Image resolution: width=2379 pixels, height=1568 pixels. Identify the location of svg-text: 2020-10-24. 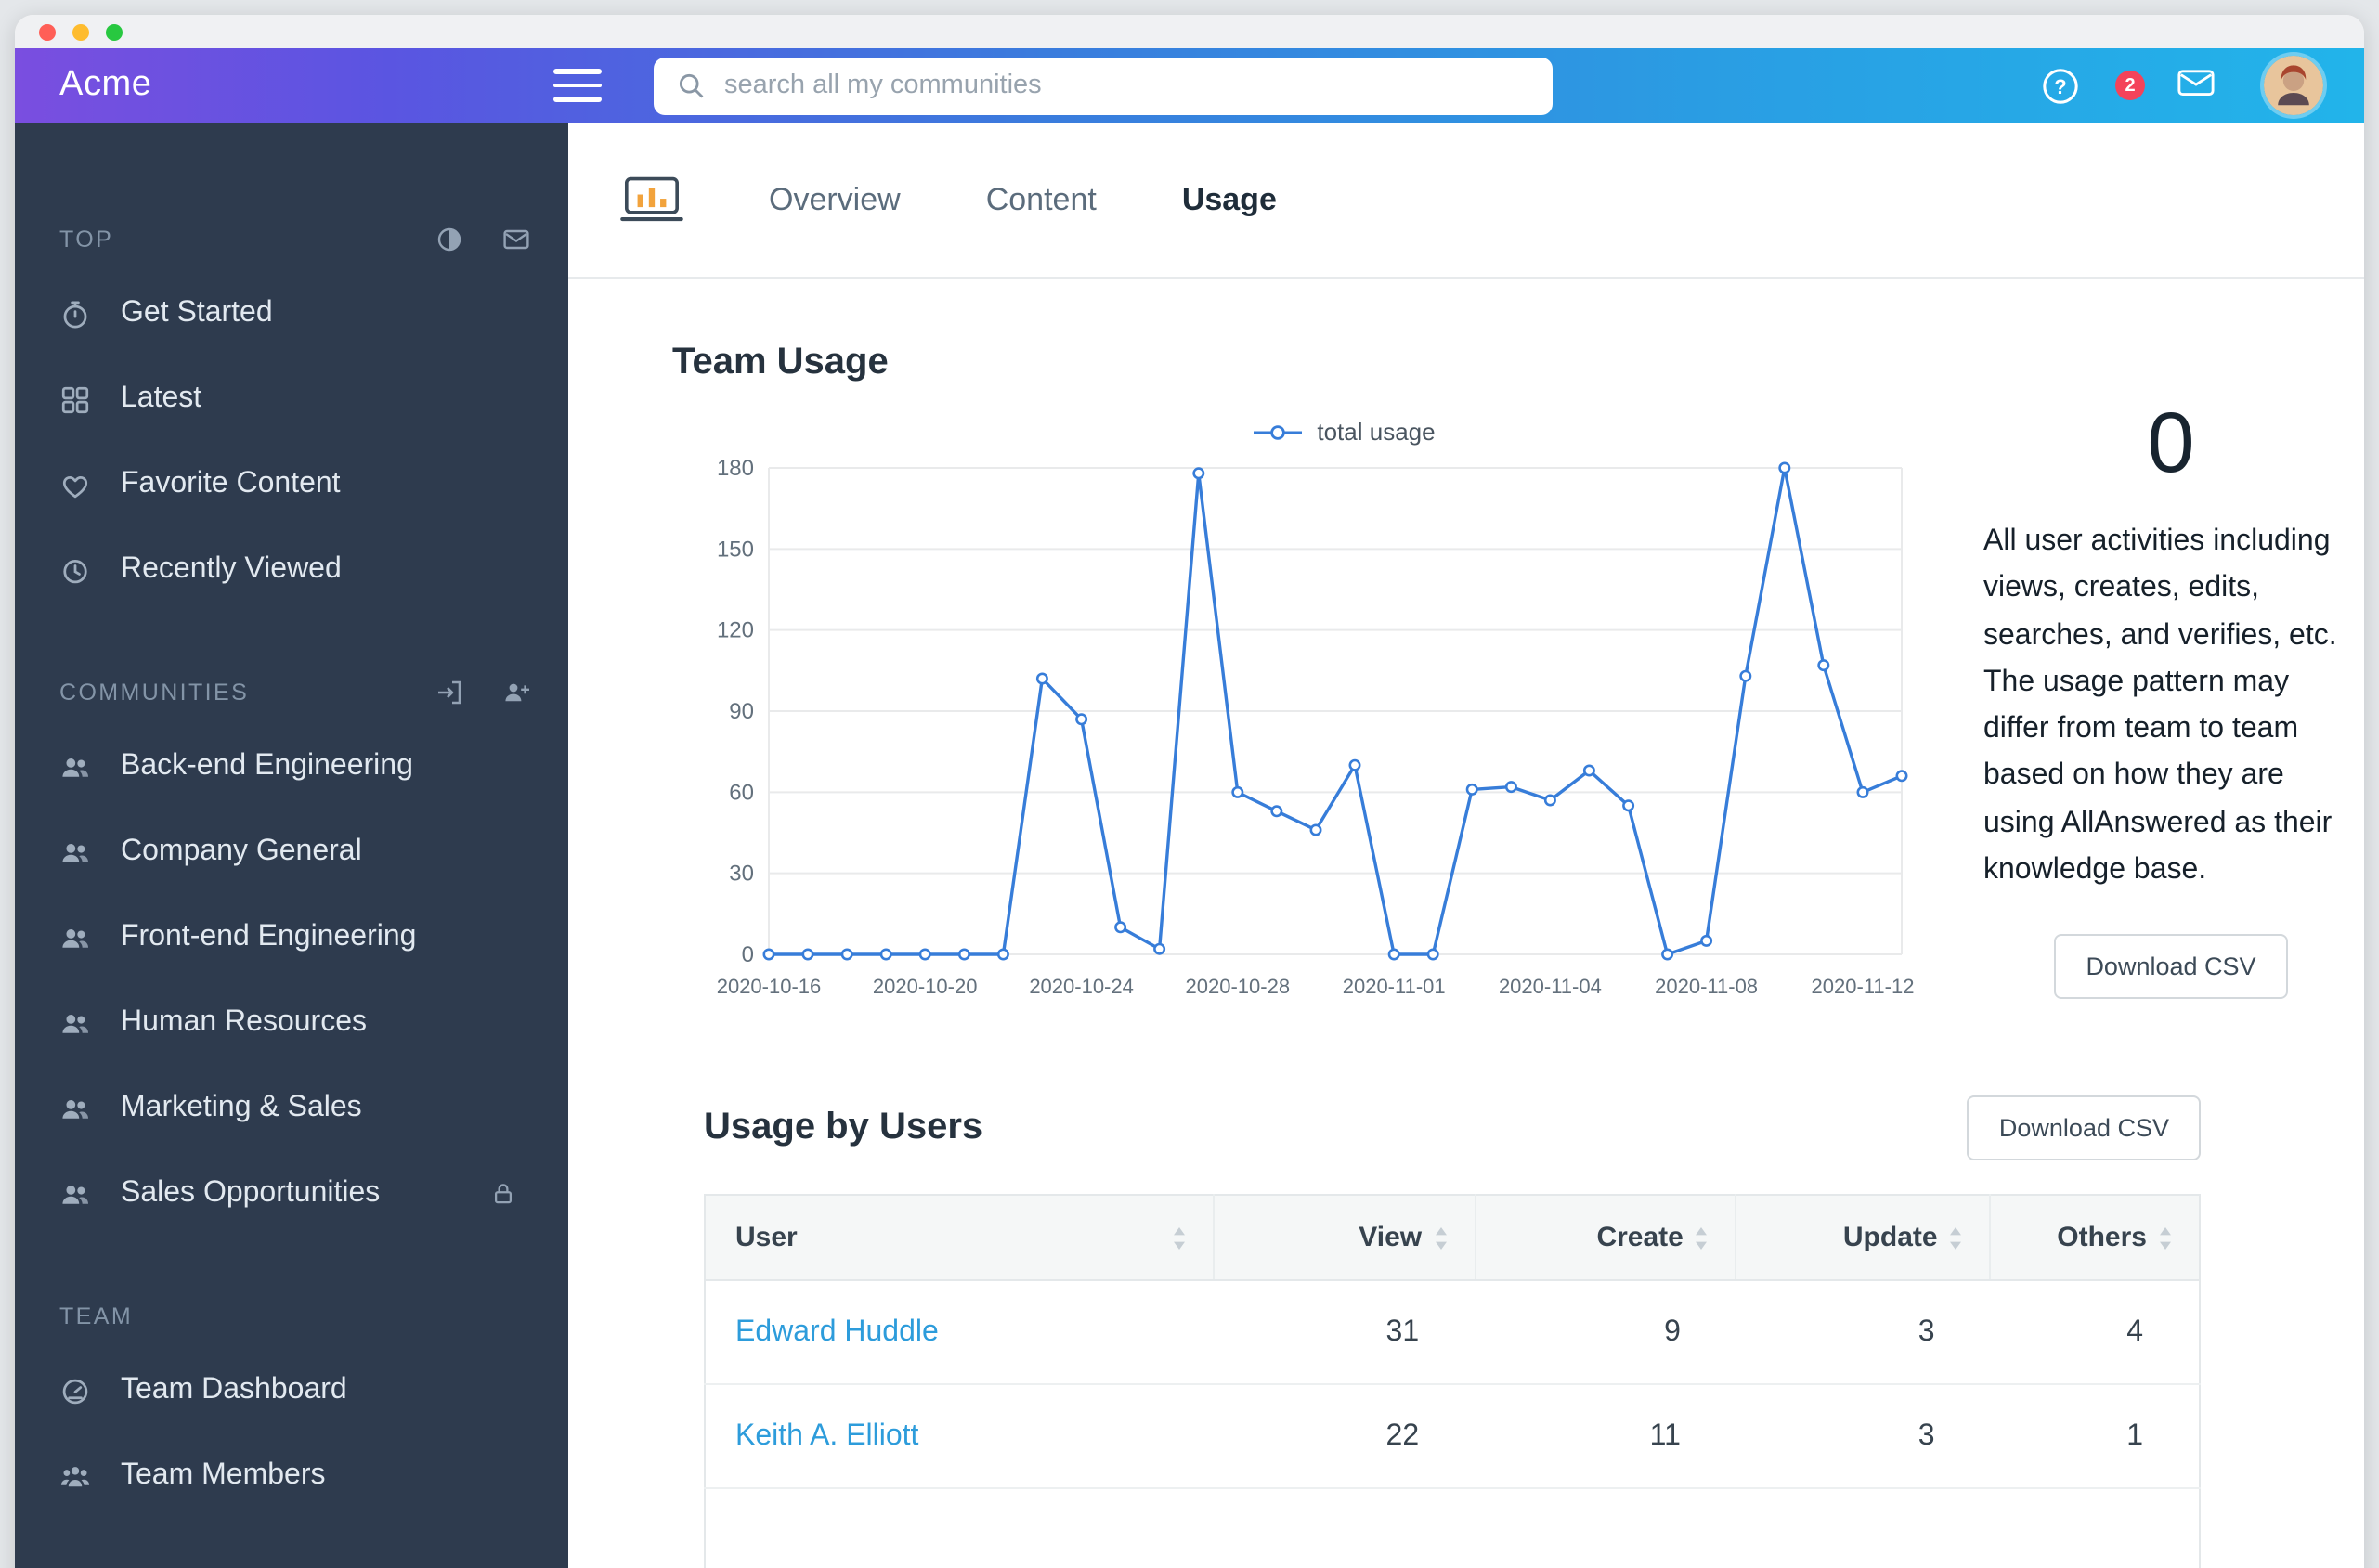
(1081, 987).